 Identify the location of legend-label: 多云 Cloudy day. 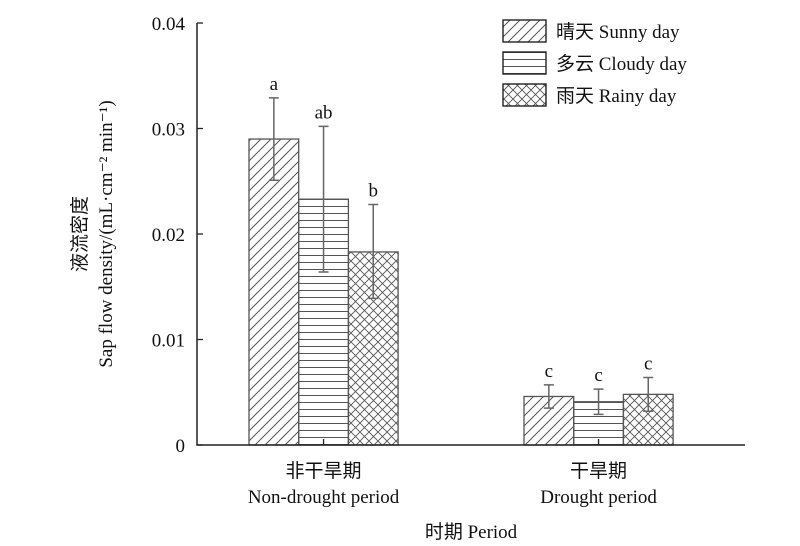
(621, 64).